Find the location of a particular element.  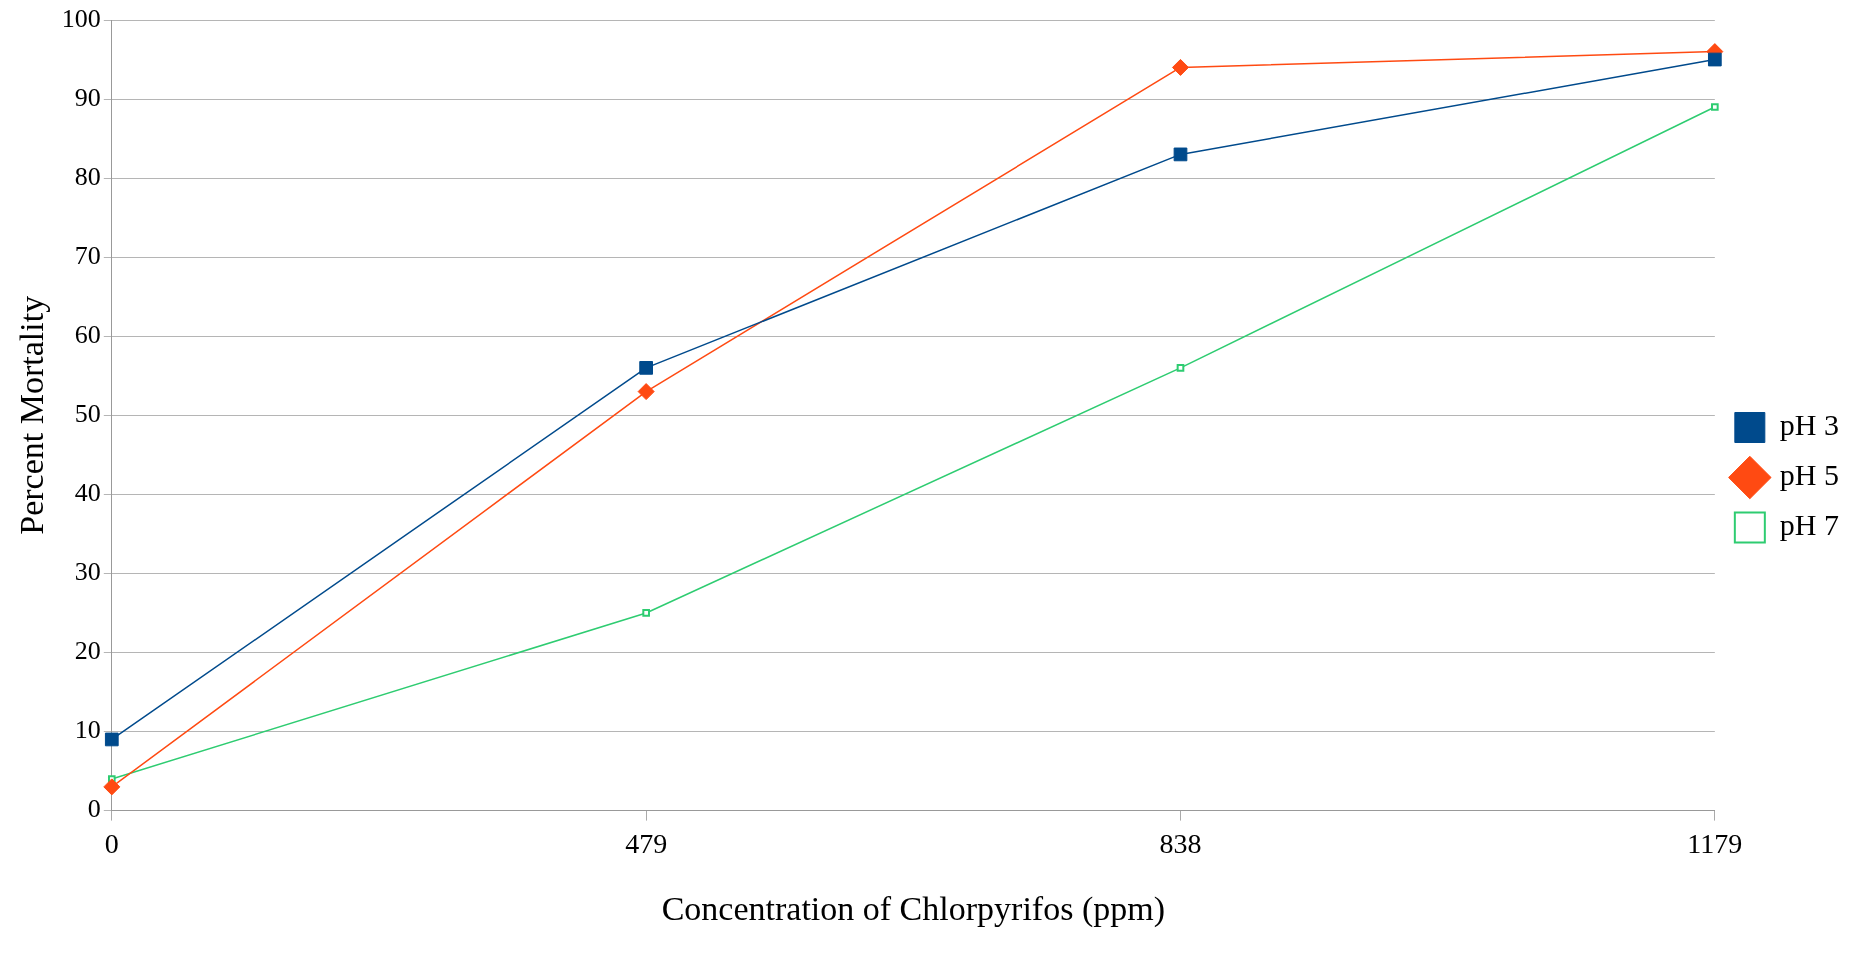

y-tick-label: 100 is located at coordinates (81, 18).